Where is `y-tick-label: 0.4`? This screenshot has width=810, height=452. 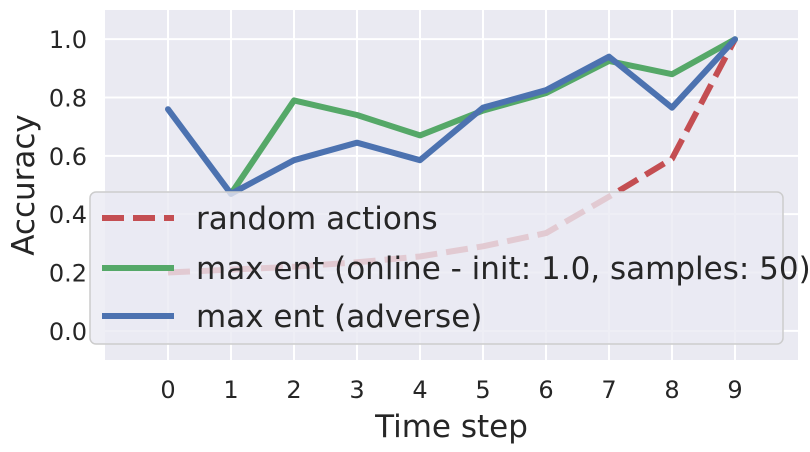
y-tick-label: 0.4 is located at coordinates (68, 215).